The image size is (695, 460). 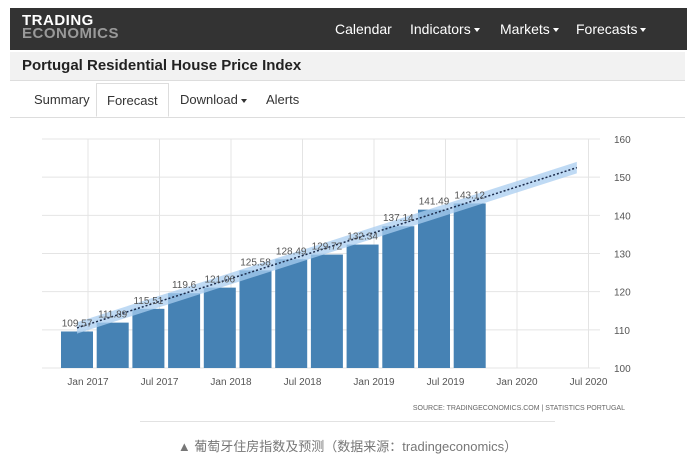 I want to click on tab-label: Download, so click(x=209, y=99).